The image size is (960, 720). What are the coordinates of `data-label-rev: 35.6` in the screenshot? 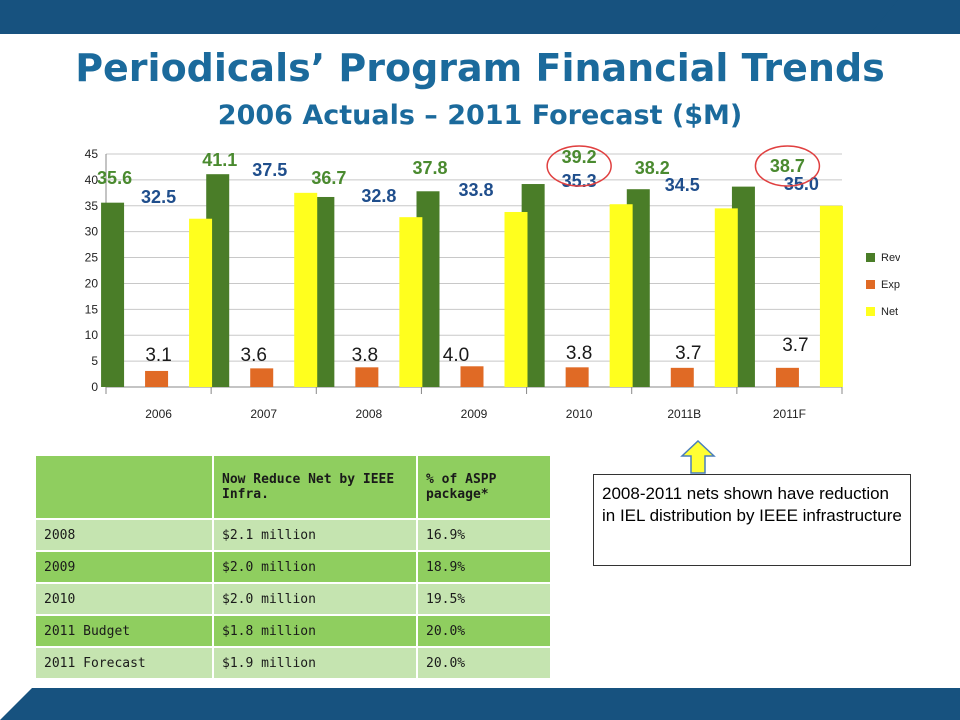 It's located at (114, 178).